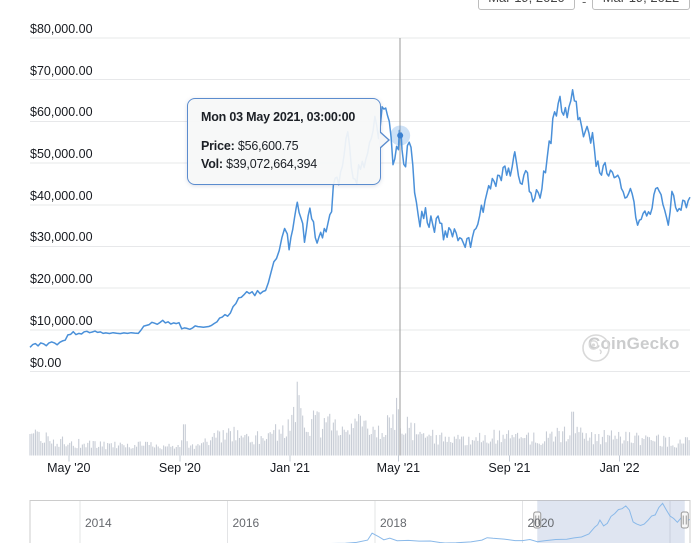  What do you see at coordinates (69, 468) in the screenshot?
I see `x-axis-label: May '20` at bounding box center [69, 468].